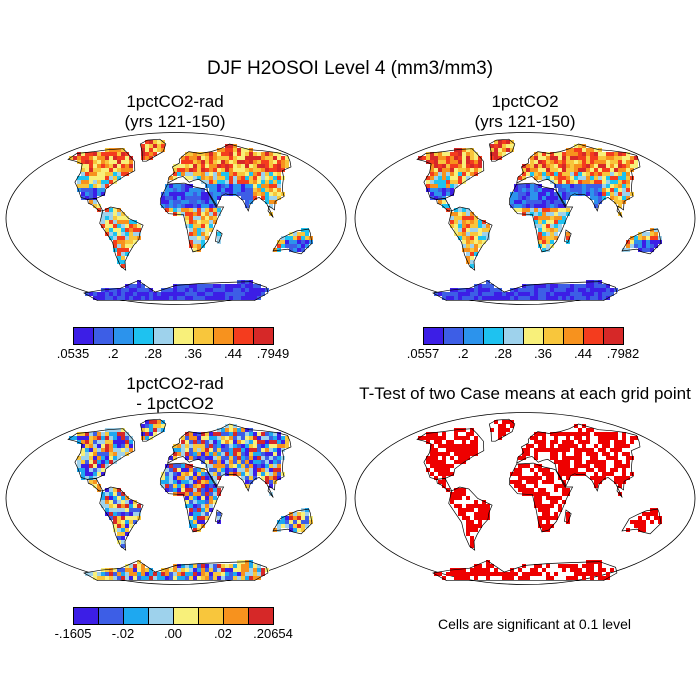  What do you see at coordinates (623, 353) in the screenshot?
I see `colorbar-tick-label: .7982` at bounding box center [623, 353].